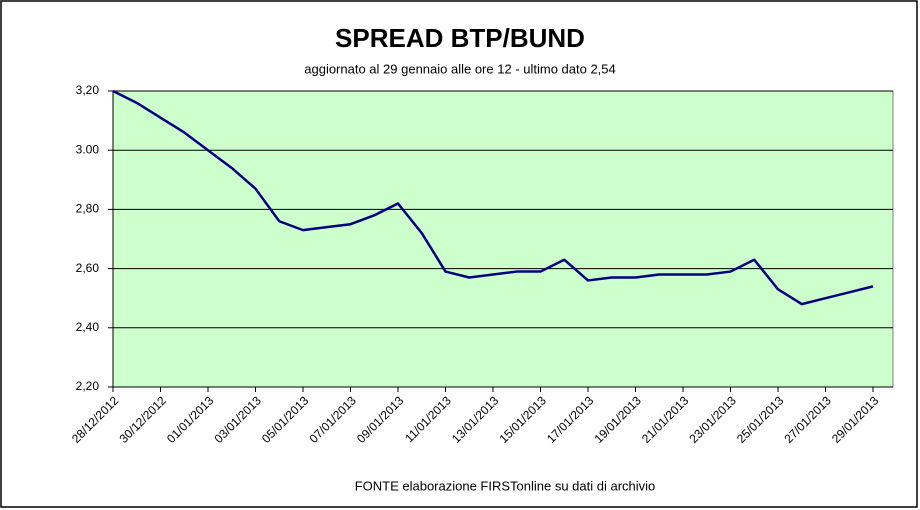  What do you see at coordinates (88, 209) in the screenshot?
I see `y-tick-label: 2,80` at bounding box center [88, 209].